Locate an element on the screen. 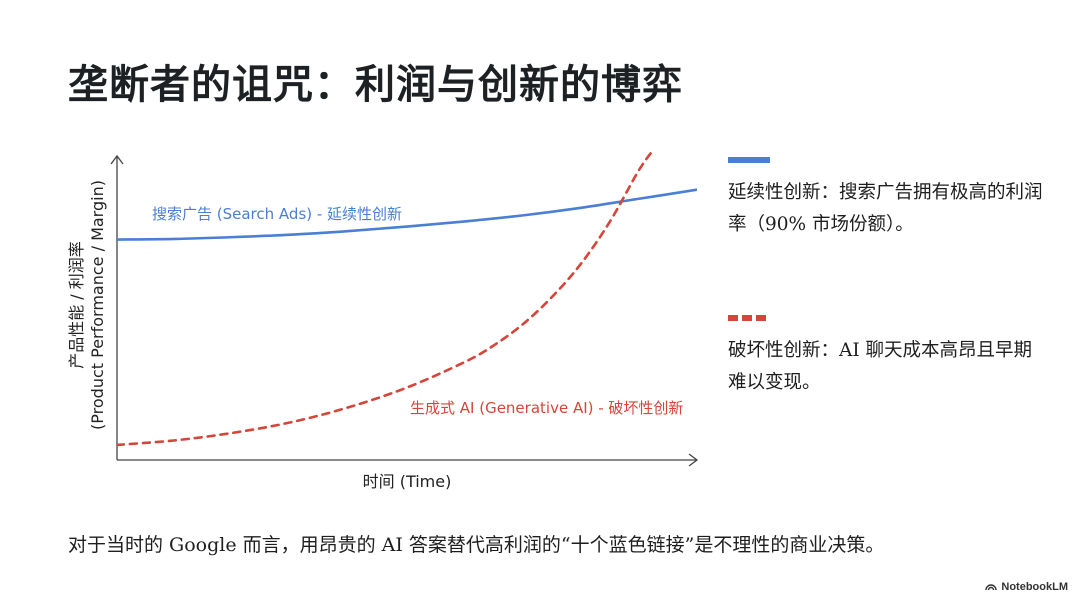  y-axis-arrow-icon is located at coordinates (117, 159).